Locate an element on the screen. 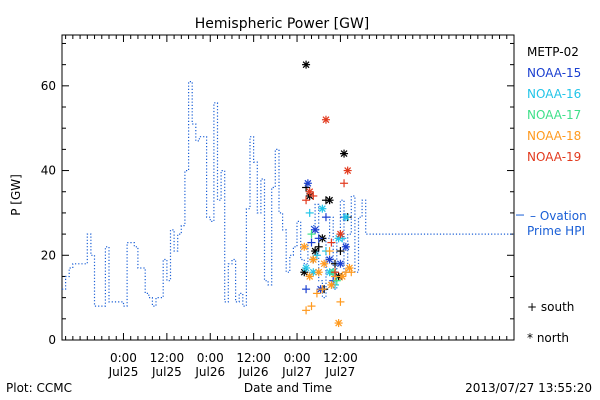  legend-noaa-19: NOAA-19 is located at coordinates (554, 157).